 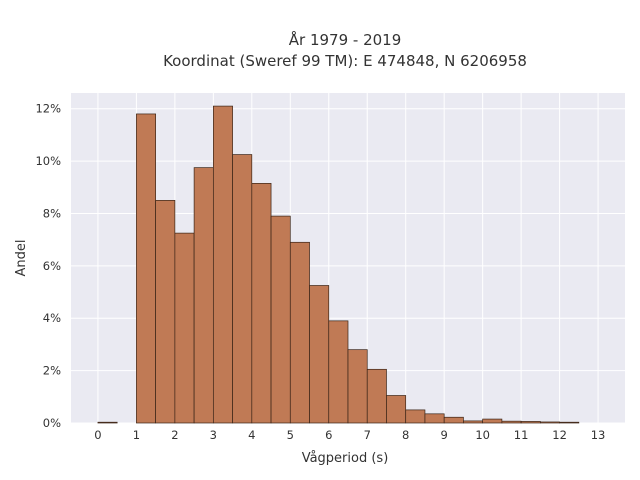 I want to click on y-tick-labels: 0% 2% 4% 6% 8% 10% 12%, so click(x=48, y=266).